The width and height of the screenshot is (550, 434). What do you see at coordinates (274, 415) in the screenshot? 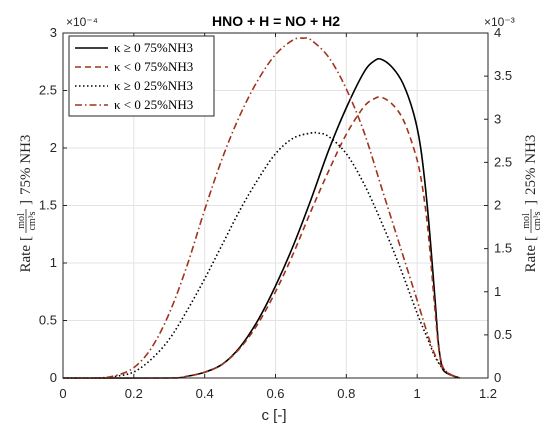
I see `x-axis-label: c [-]` at bounding box center [274, 415].